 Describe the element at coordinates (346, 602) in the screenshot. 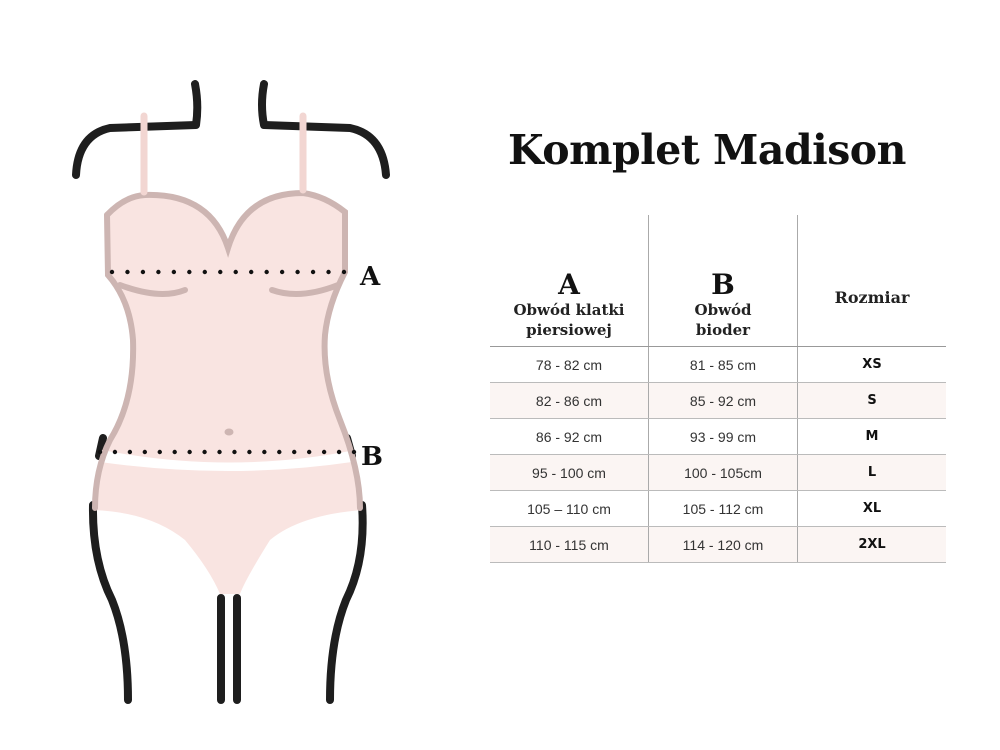

I see `right-leg-line` at that location.